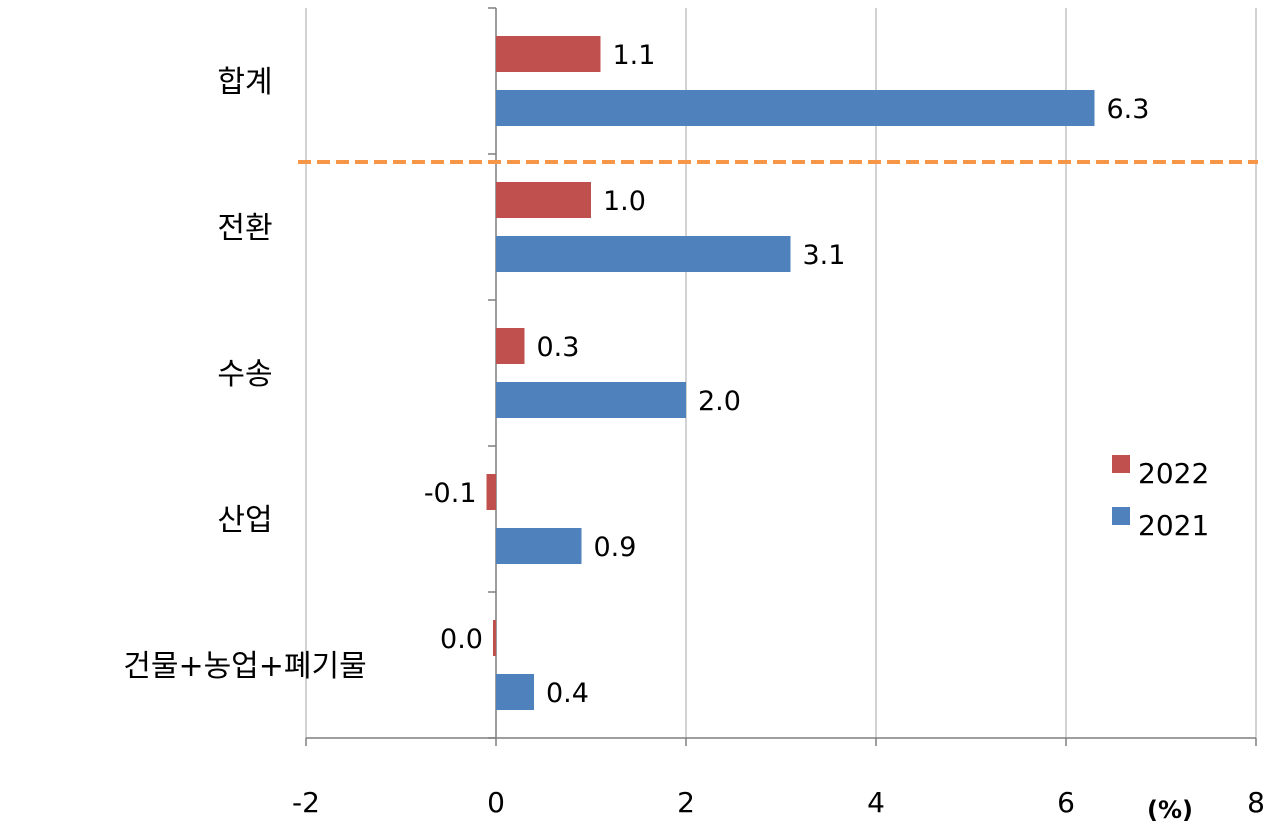 This screenshot has height=836, width=1280. Describe the element at coordinates (1121, 464) in the screenshot. I see `legend-swatch-2022` at that location.